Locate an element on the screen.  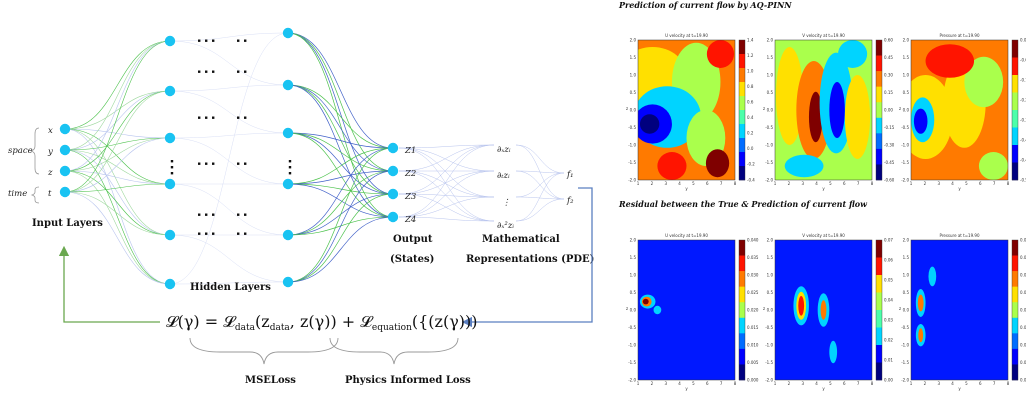
pde-term-dots: ⋮ is located at coordinates (506, 203).